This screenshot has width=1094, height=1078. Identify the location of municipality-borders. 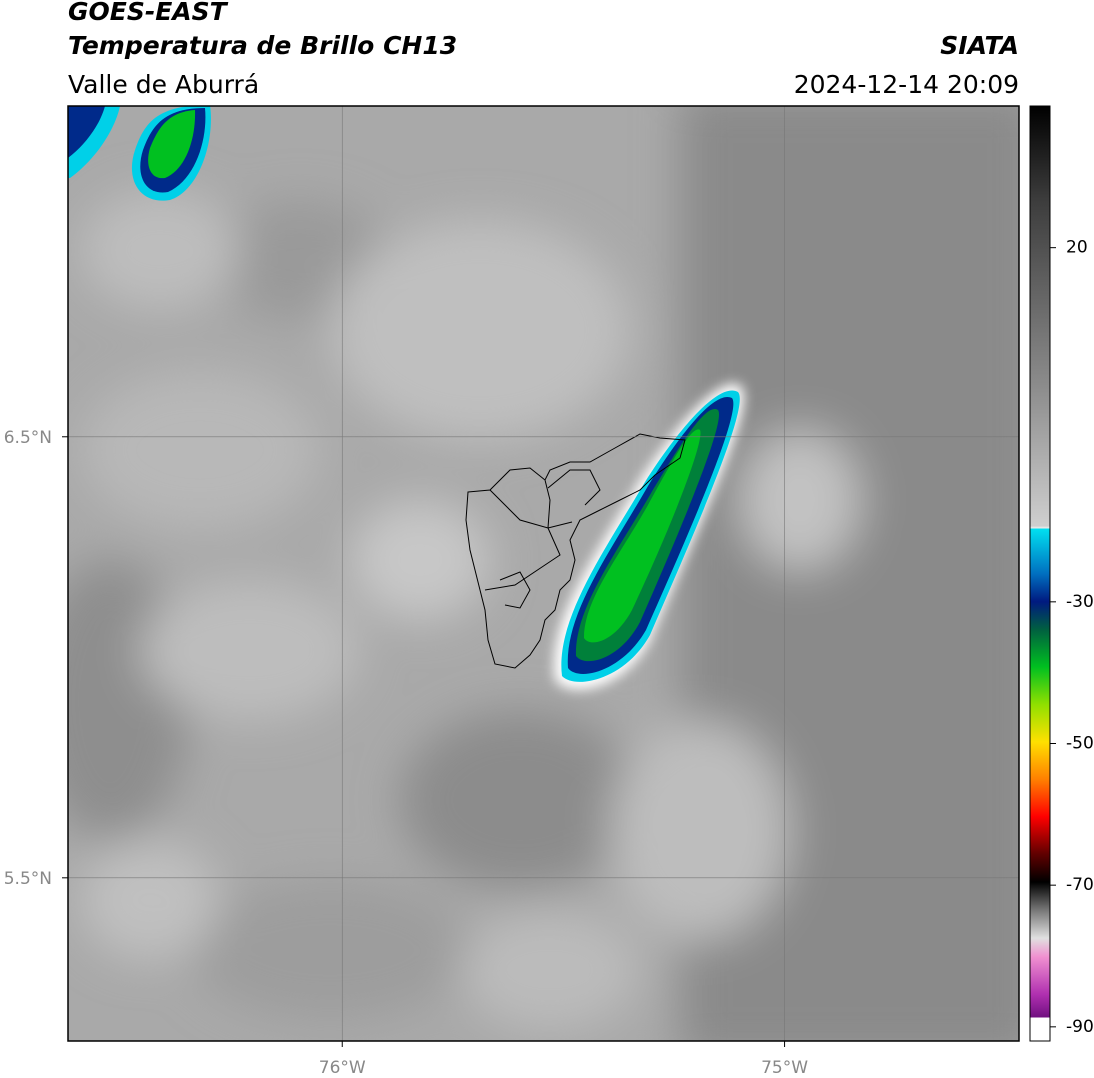
(575, 551).